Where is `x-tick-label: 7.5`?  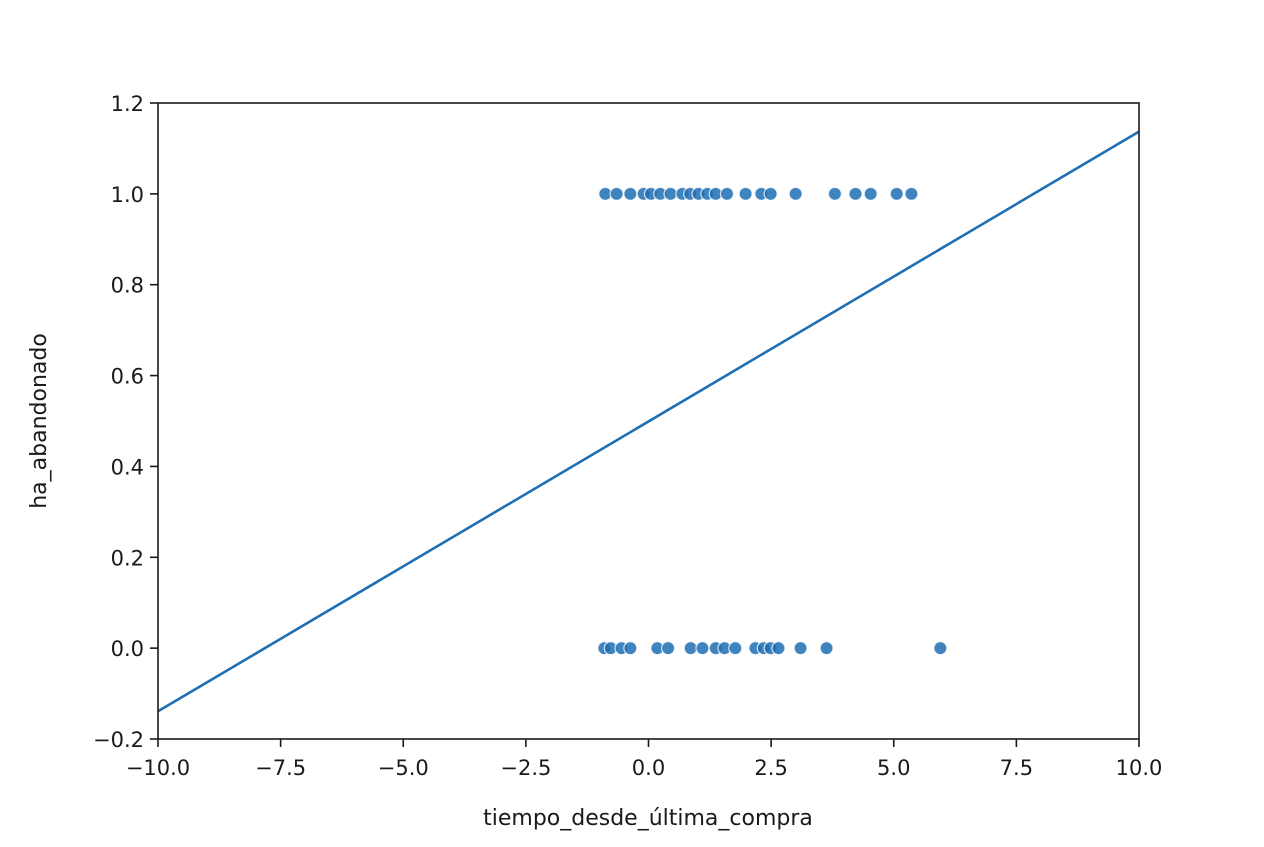 x-tick-label: 7.5 is located at coordinates (1016, 768).